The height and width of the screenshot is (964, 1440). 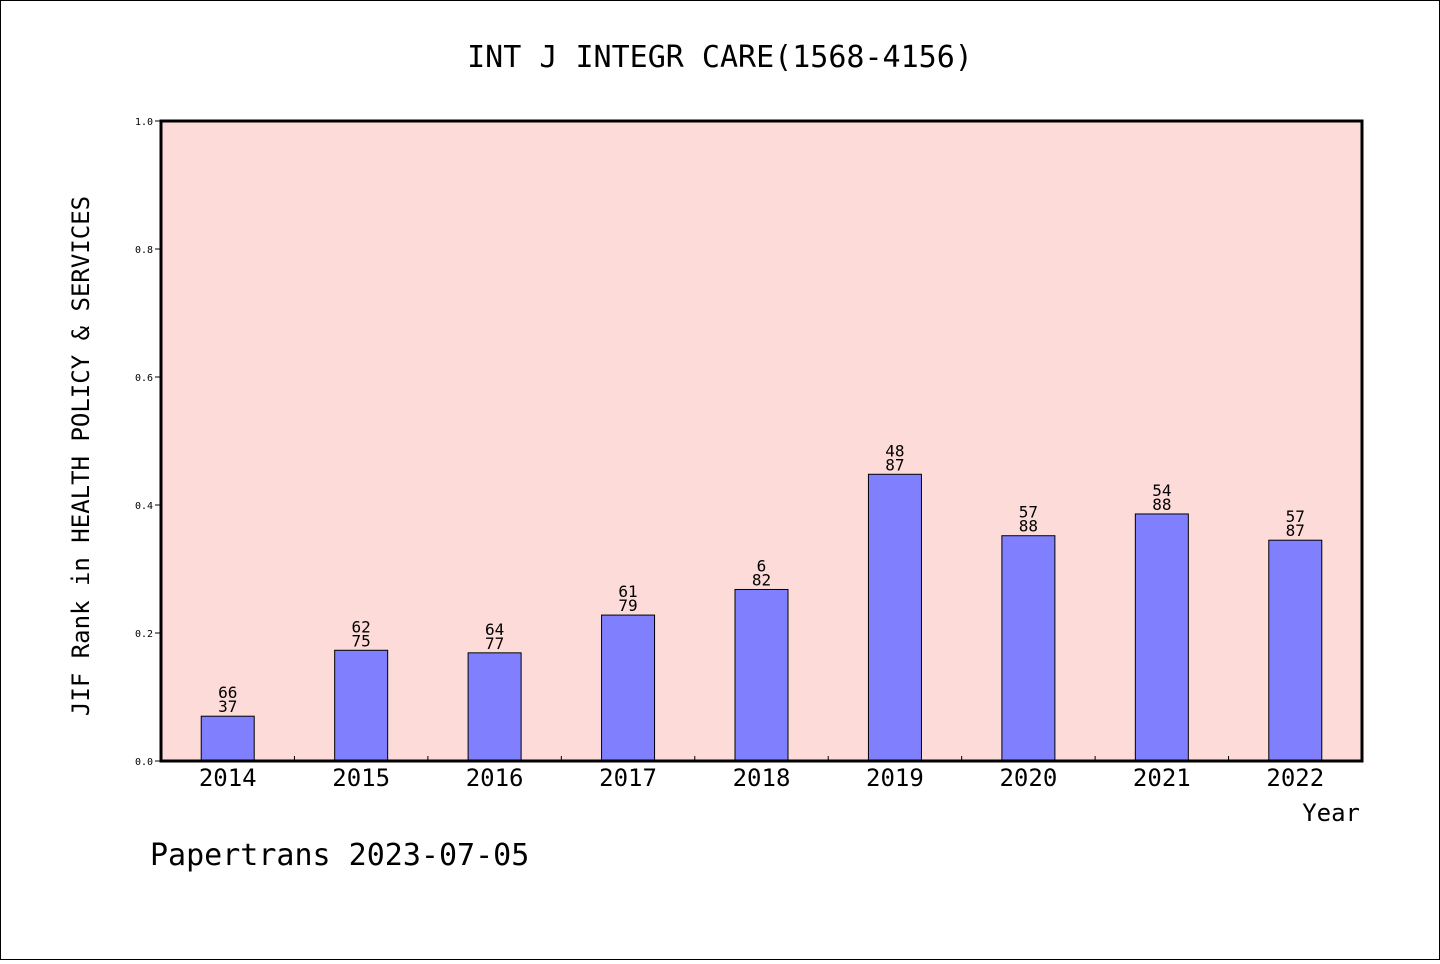 I want to click on x-axis: 2014 2015 2016 2017 2018 2019 2020 2021 2022, so click(x=761, y=774).